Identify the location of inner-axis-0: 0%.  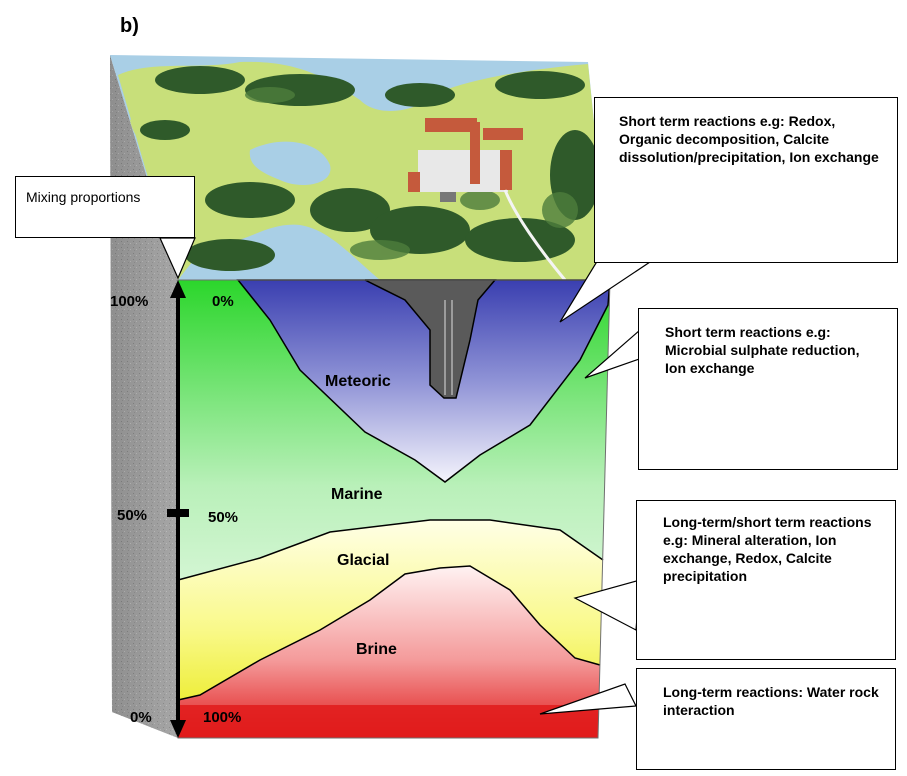
(223, 301).